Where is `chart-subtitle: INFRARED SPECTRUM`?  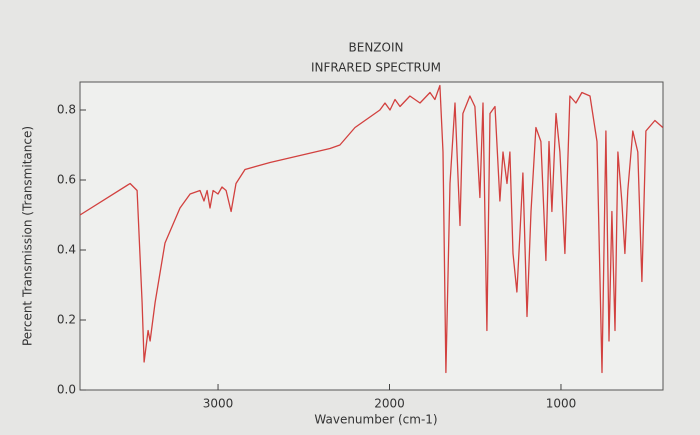 chart-subtitle: INFRARED SPECTRUM is located at coordinates (376, 68).